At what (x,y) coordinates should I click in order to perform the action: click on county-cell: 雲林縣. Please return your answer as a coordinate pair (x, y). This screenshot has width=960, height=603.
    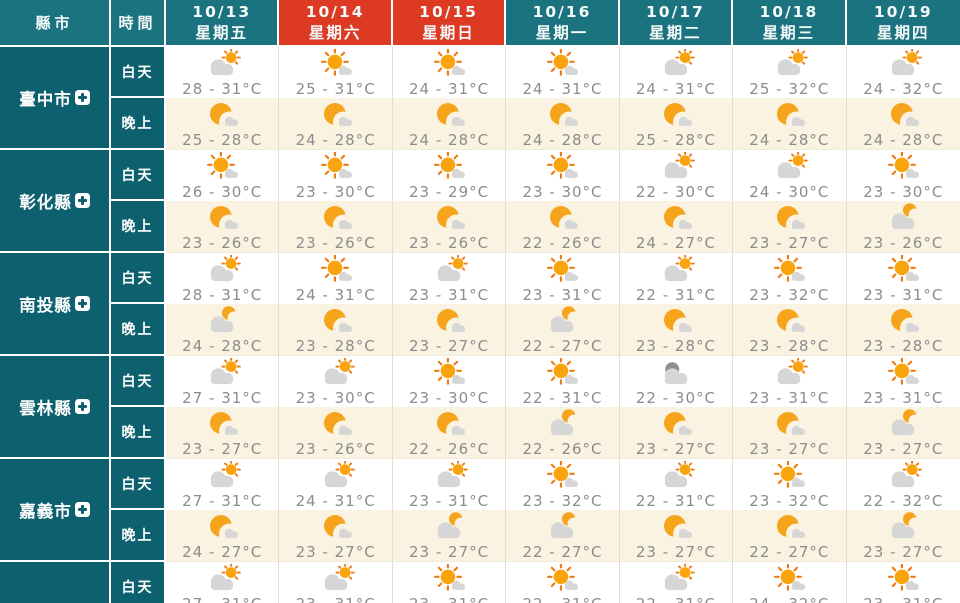
    Looking at the image, I should click on (55, 407).